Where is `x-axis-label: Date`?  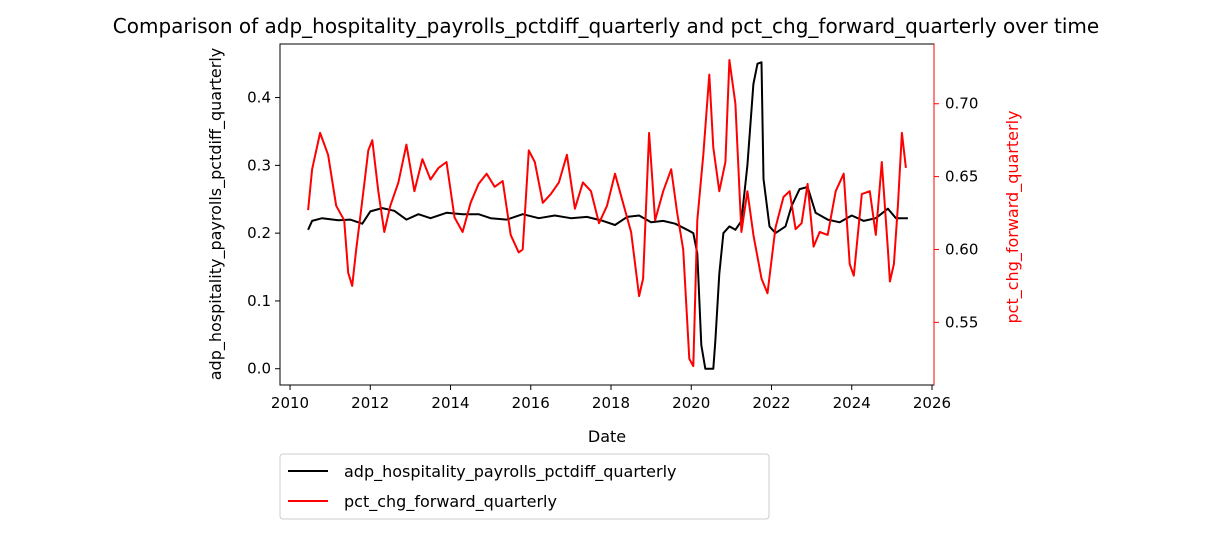 x-axis-label: Date is located at coordinates (607, 436).